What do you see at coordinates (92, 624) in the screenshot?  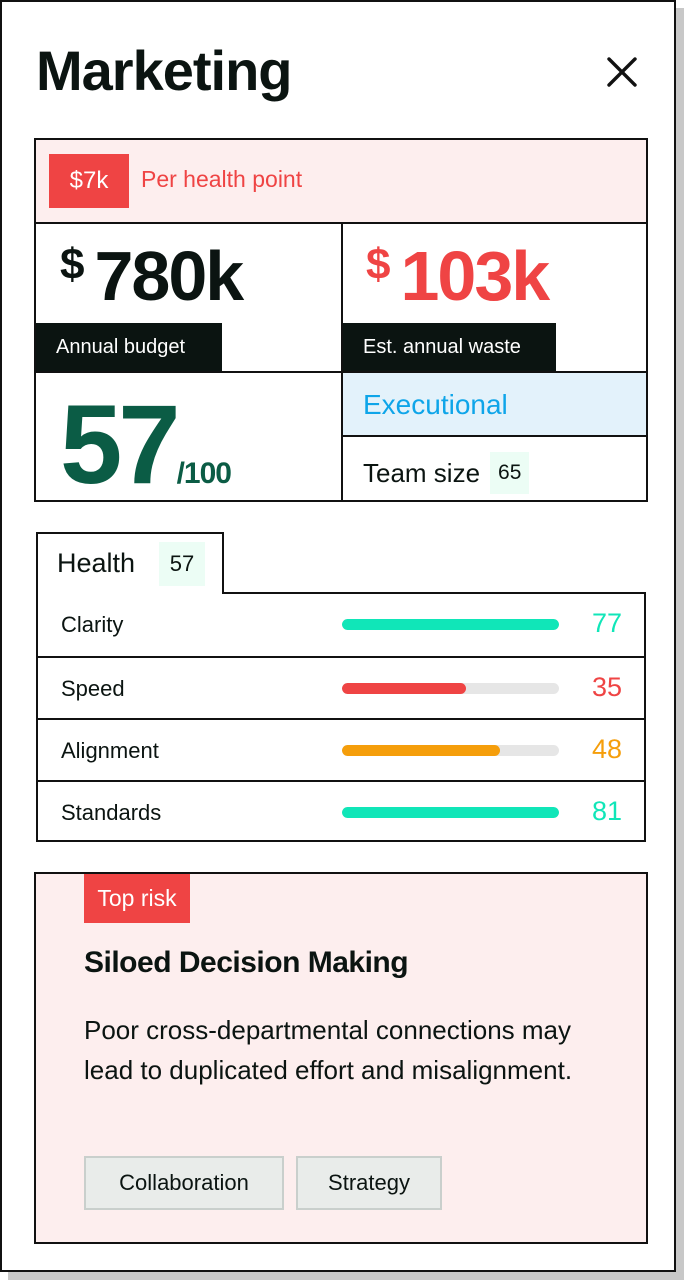 I see `metric-name: Clarity` at bounding box center [92, 624].